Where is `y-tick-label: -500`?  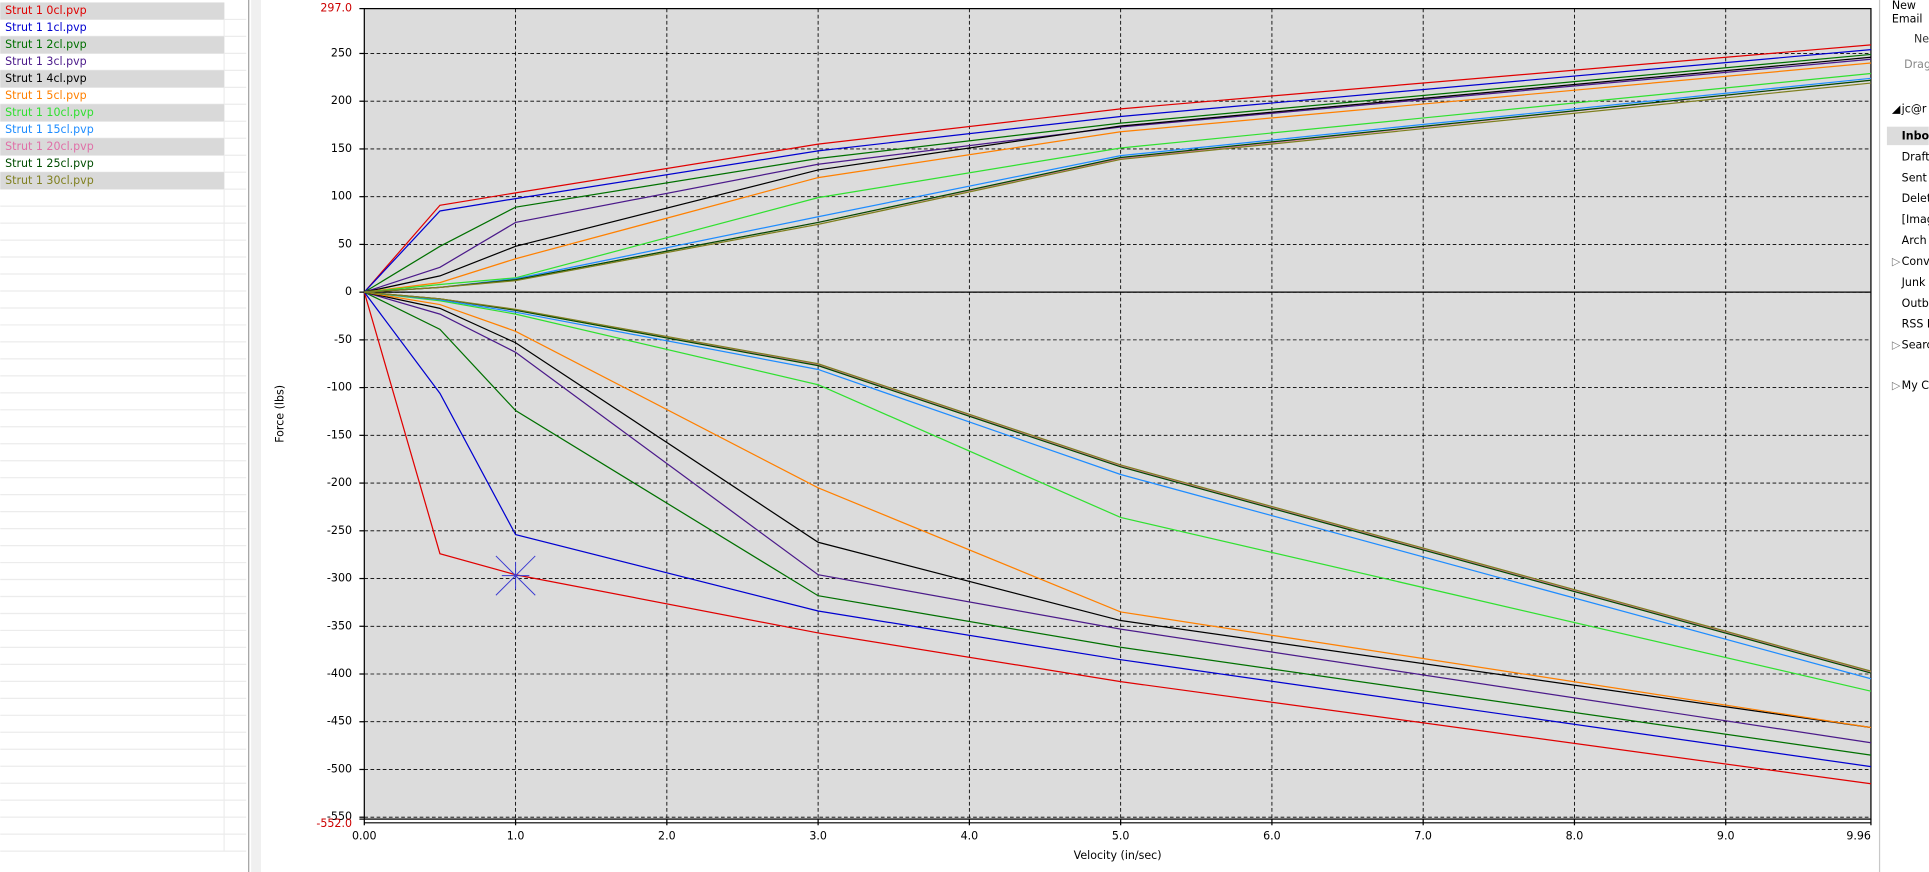
y-tick-label: -500 is located at coordinates (339, 768).